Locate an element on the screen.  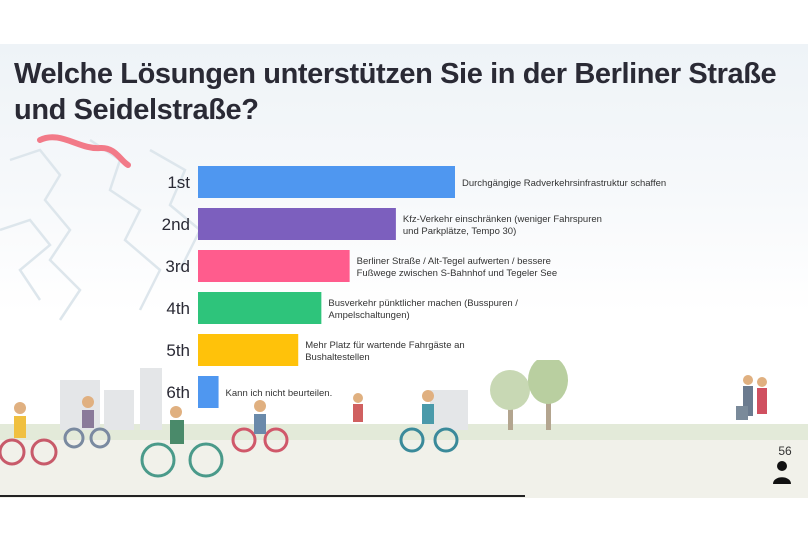
rank-label: 2nd is located at coordinates (176, 224).